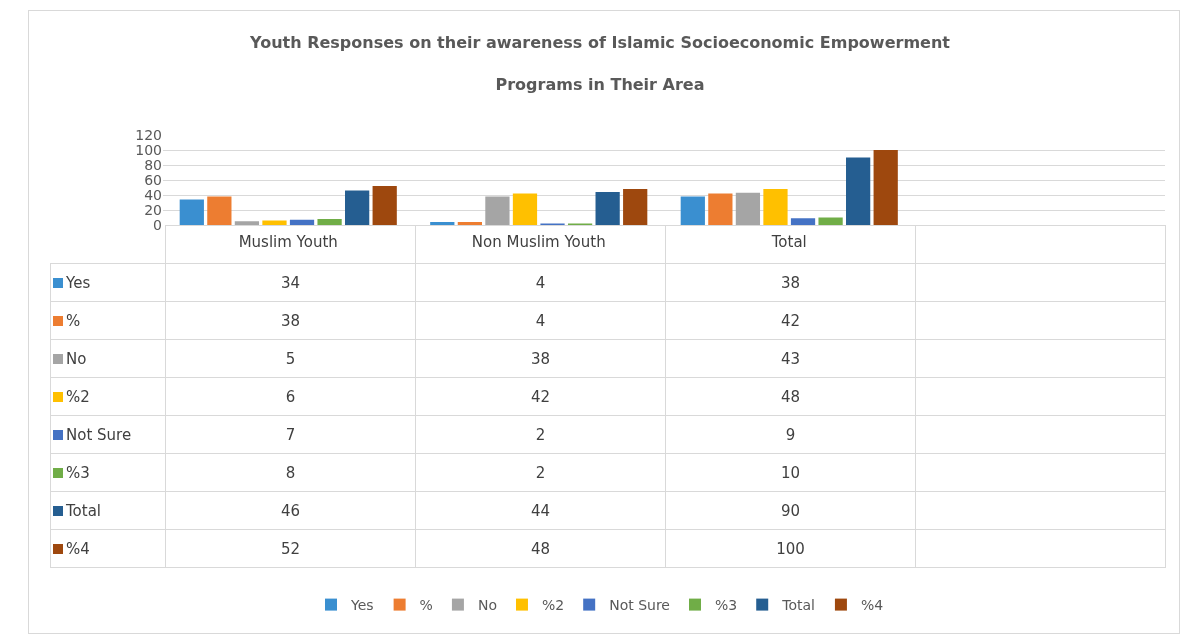 The height and width of the screenshot is (637, 1187). I want to click on text: Total, so click(798, 605).